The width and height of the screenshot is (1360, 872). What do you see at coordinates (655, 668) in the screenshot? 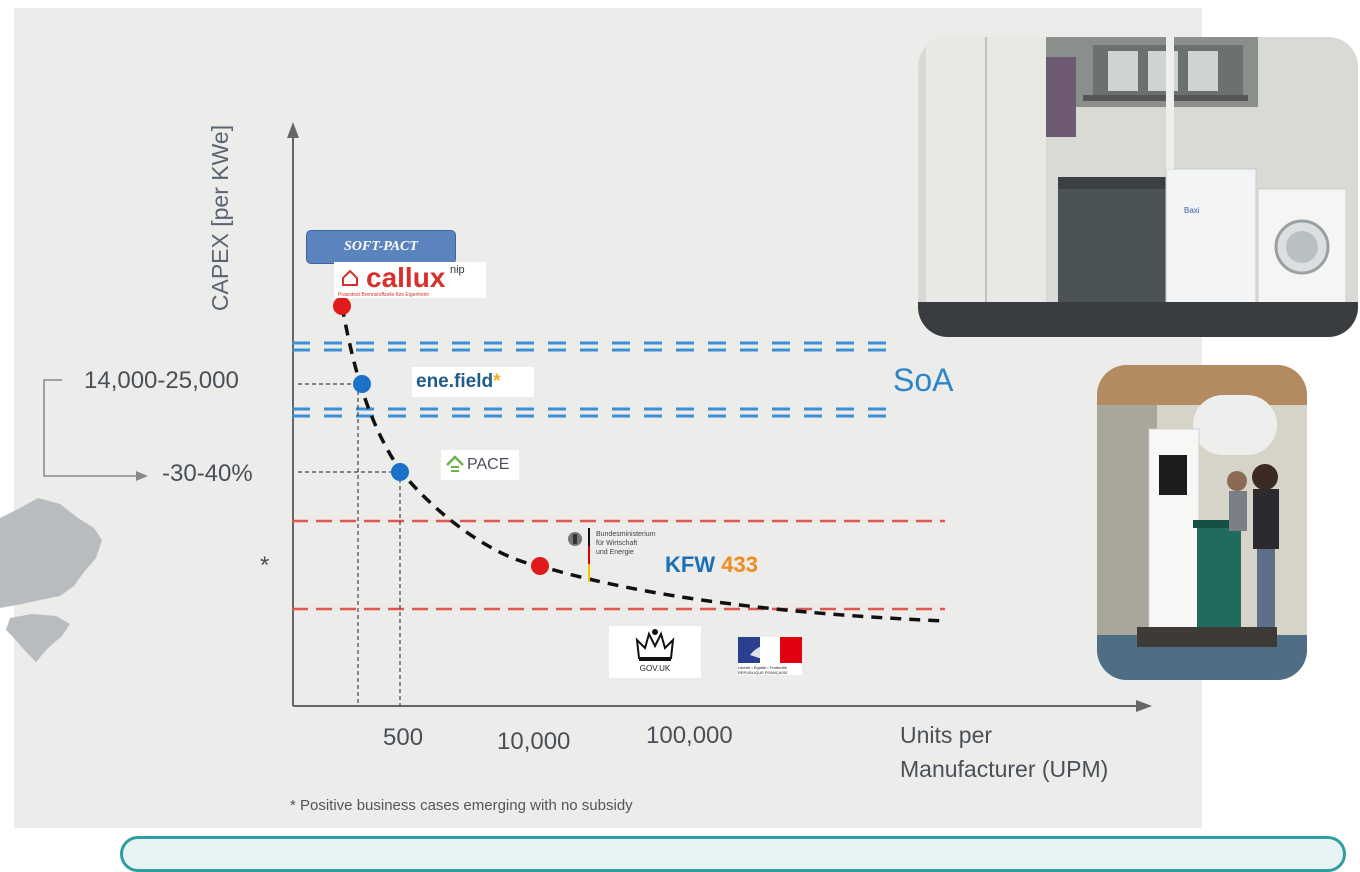
I see `govuk-text: GOV.UK` at bounding box center [655, 668].